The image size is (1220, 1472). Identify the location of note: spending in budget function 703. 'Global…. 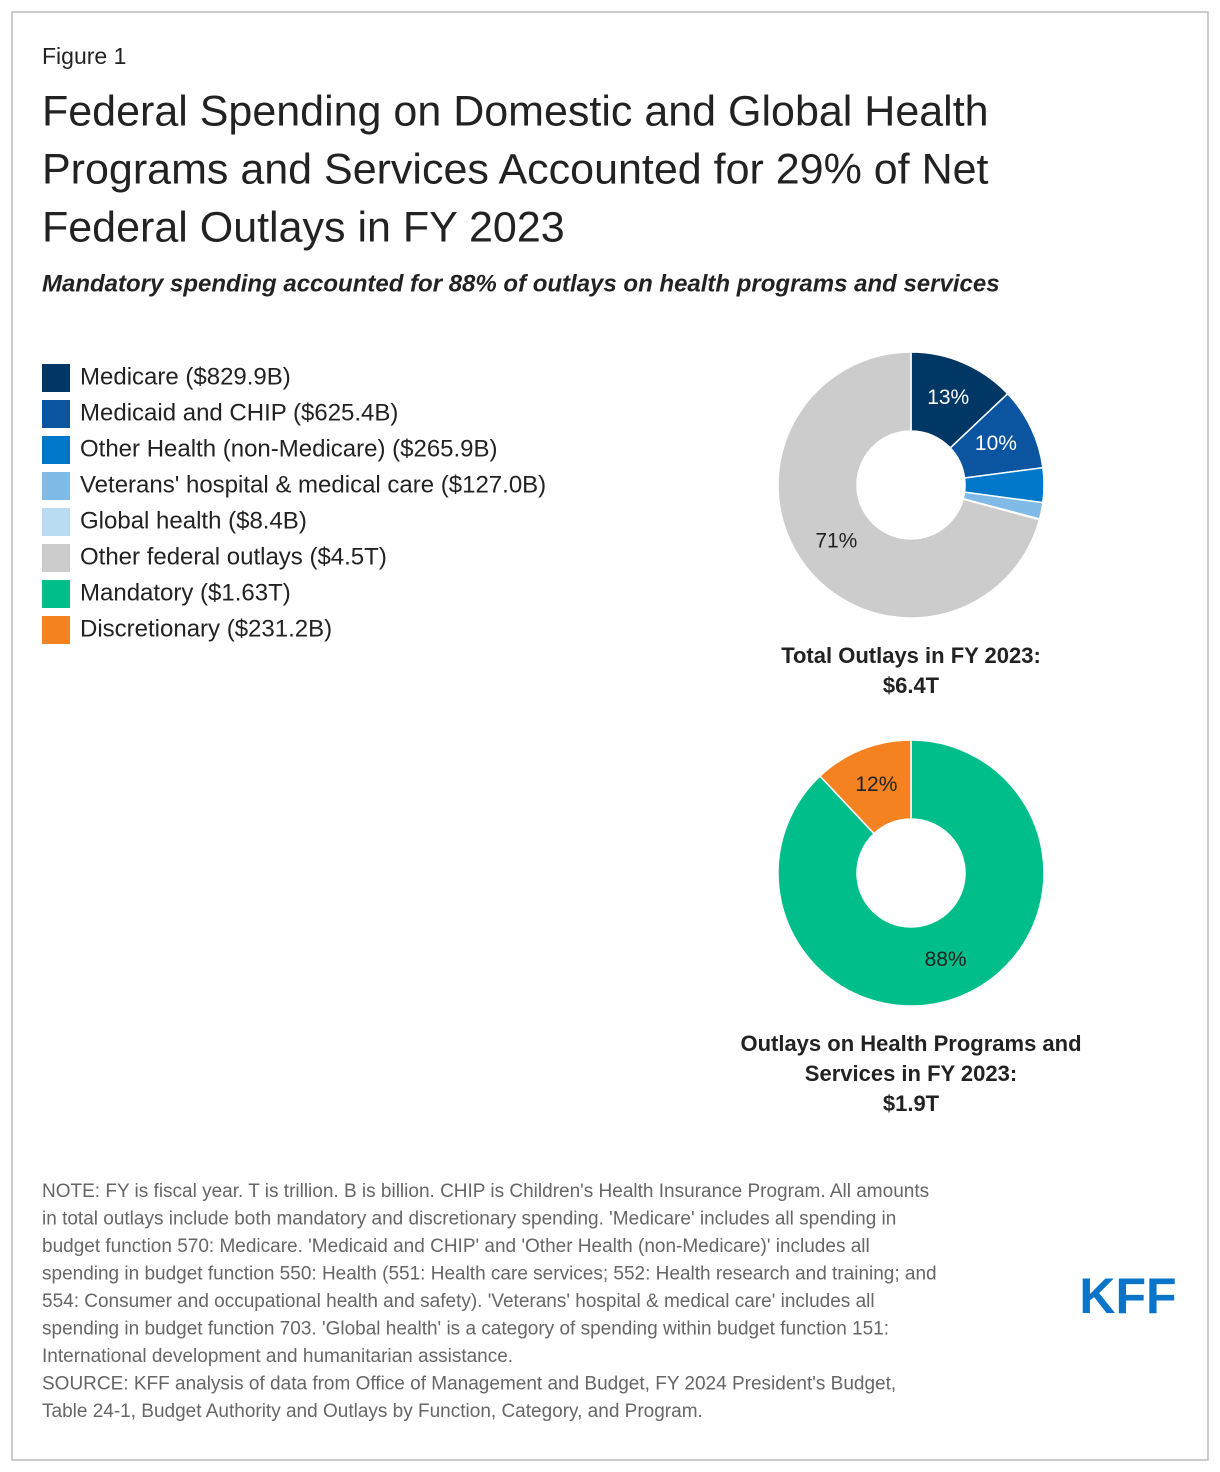
(465, 1329).